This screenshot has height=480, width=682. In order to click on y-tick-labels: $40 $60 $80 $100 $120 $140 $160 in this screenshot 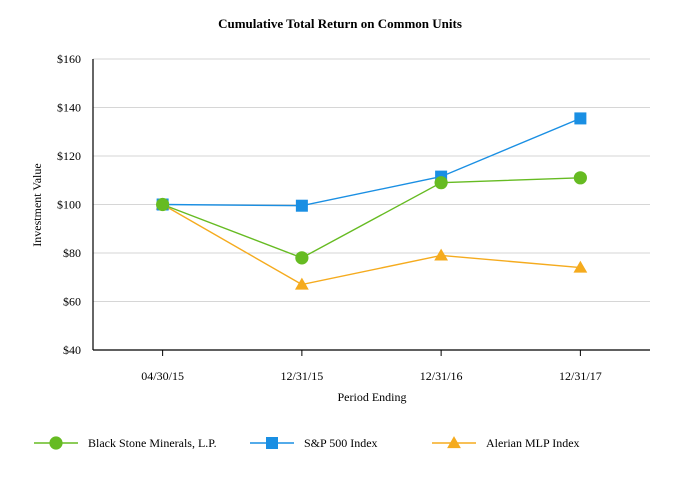, I will do `click(69, 204)`.